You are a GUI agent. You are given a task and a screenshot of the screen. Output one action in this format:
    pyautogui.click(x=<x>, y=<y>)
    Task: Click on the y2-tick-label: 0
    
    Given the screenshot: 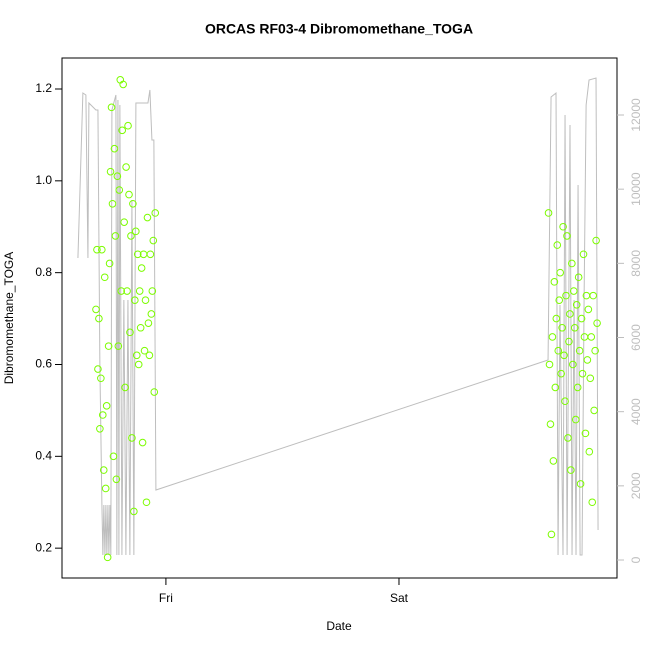 What is the action you would take?
    pyautogui.click(x=636, y=559)
    